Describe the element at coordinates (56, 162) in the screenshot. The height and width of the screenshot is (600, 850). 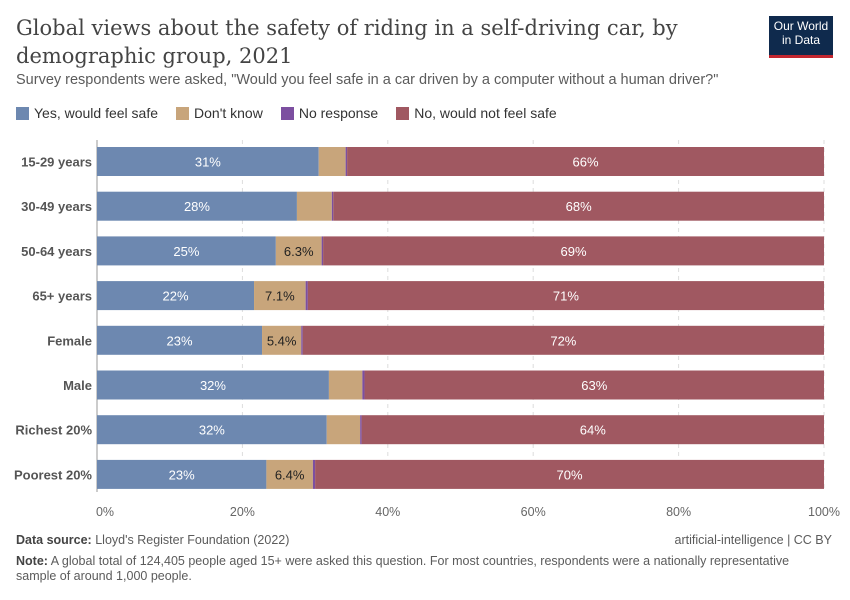
I see `category-label: 15-29 years` at that location.